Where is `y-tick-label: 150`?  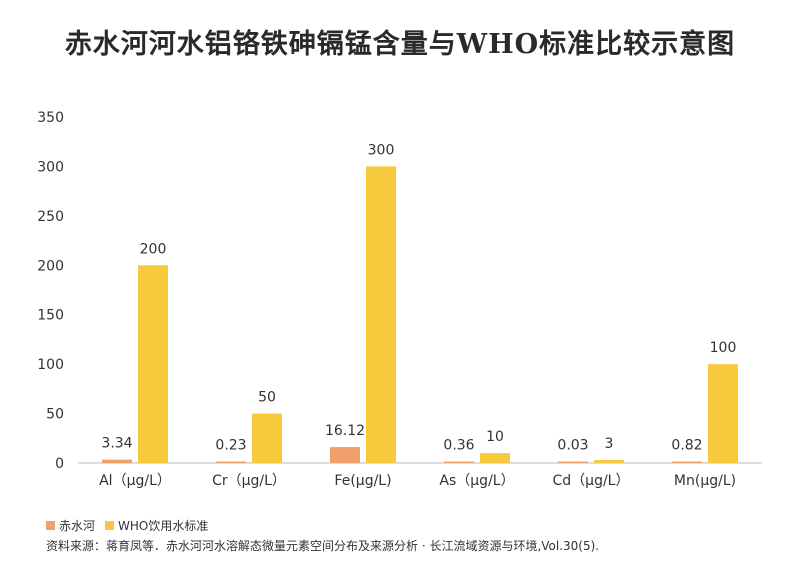 y-tick-label: 150 is located at coordinates (50, 316).